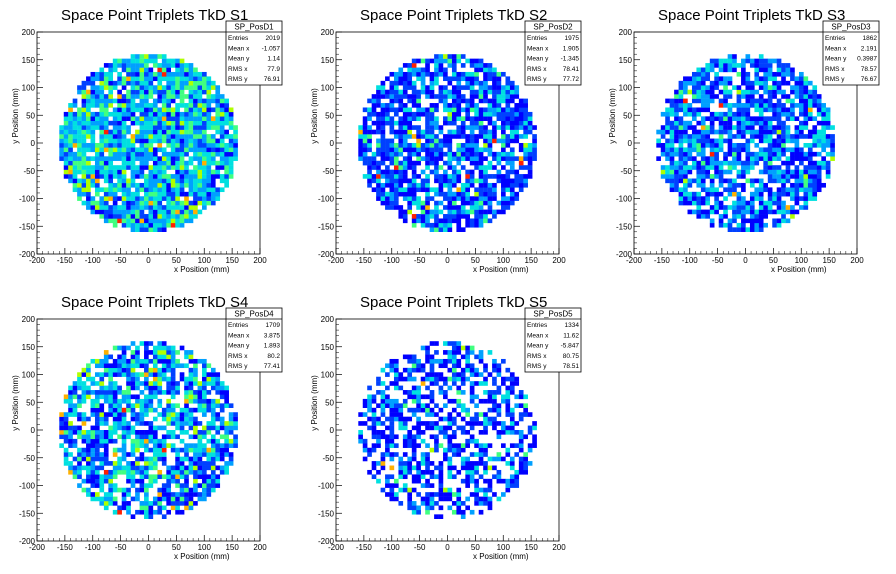 This screenshot has width=896, height=574. Describe the element at coordinates (254, 314) in the screenshot. I see `stats-box-title: SP_PosD4` at that location.